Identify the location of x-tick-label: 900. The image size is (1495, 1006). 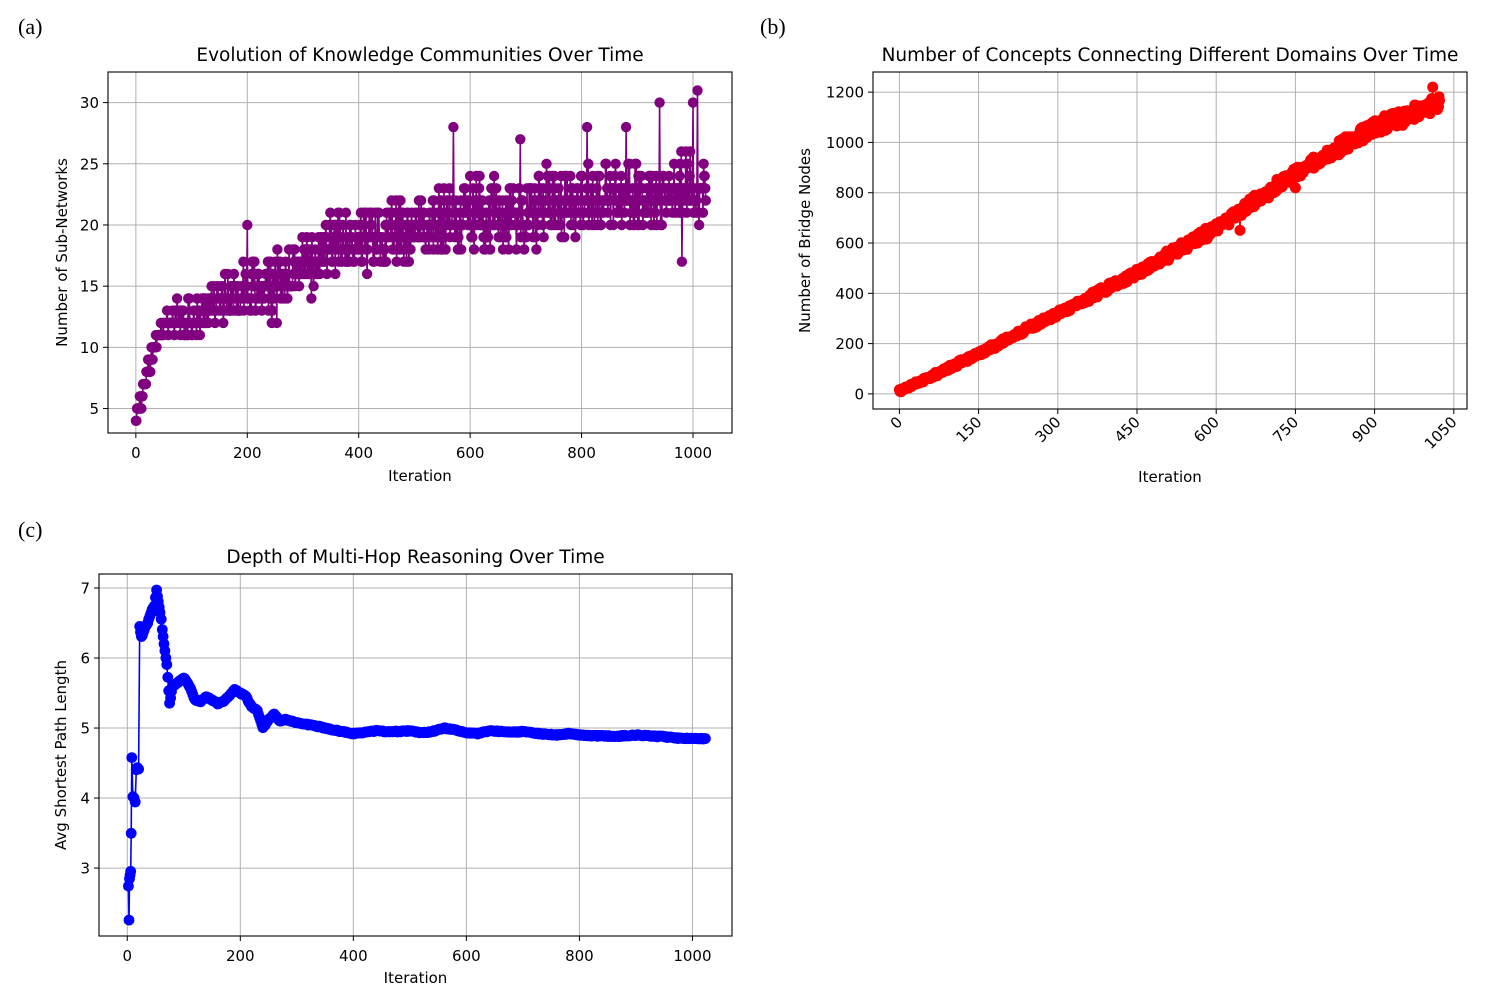
(1364, 429).